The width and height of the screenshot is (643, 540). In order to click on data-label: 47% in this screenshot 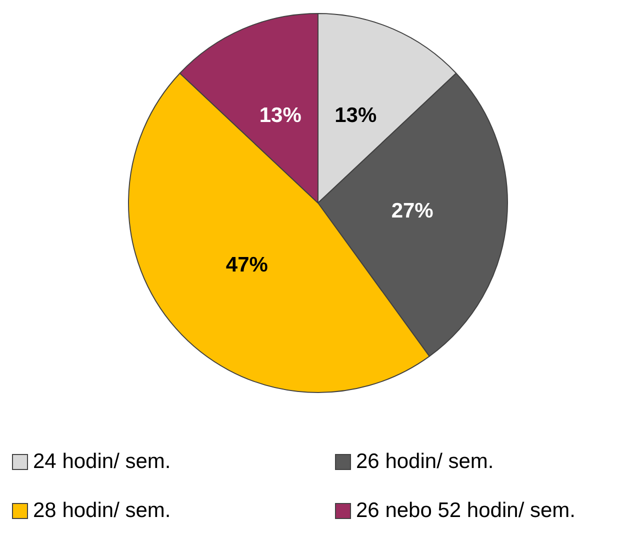, I will do `click(247, 264)`.